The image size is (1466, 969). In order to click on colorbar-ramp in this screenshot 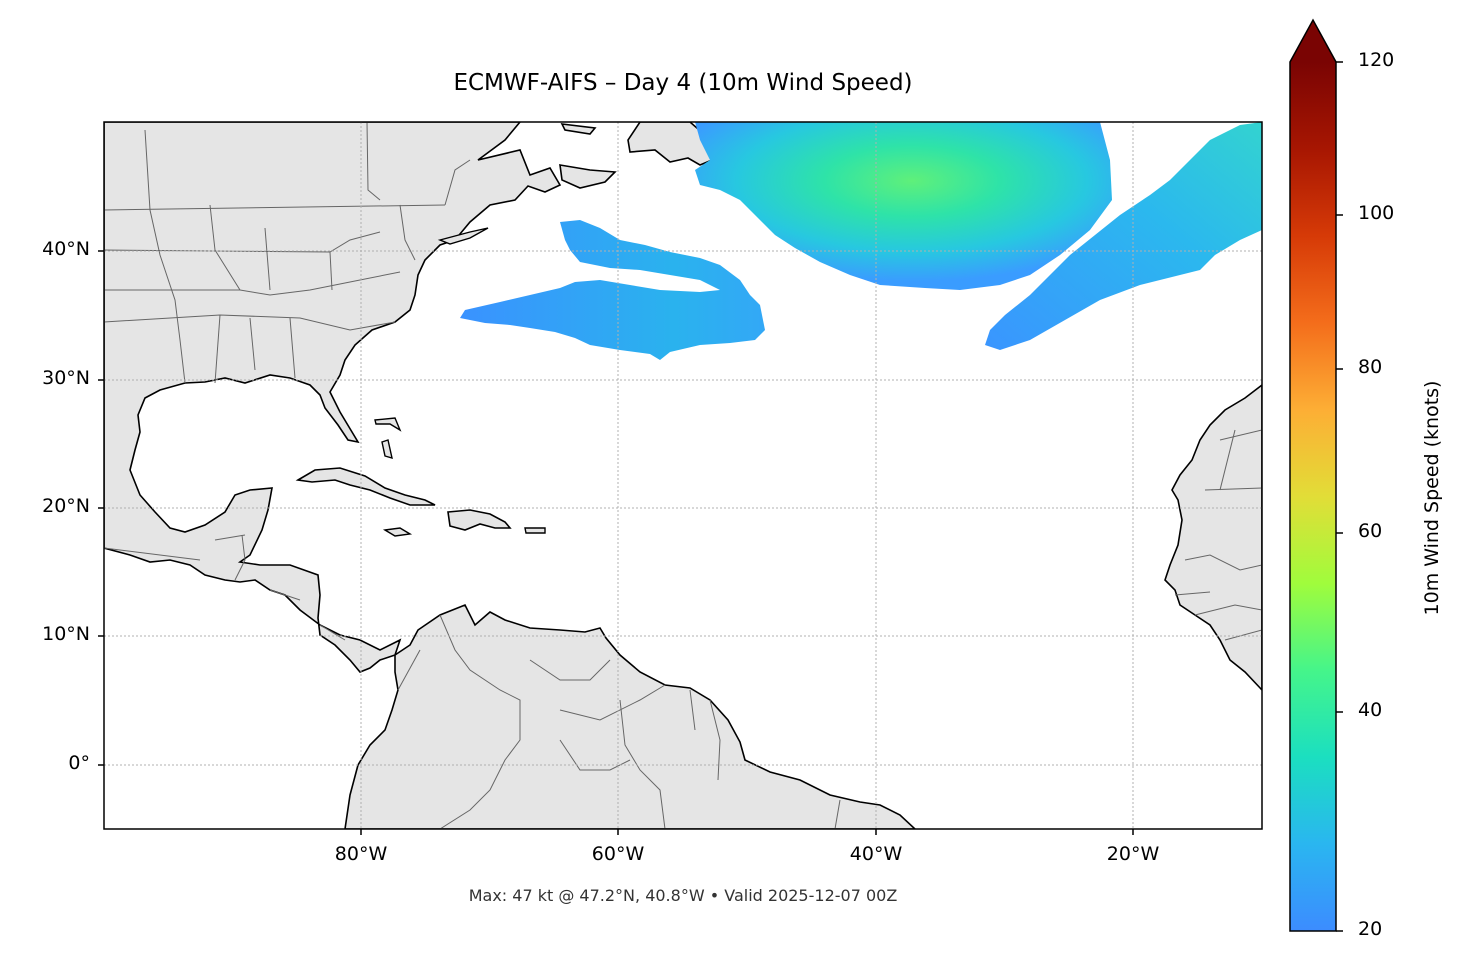, I will do `click(1313, 496)`.